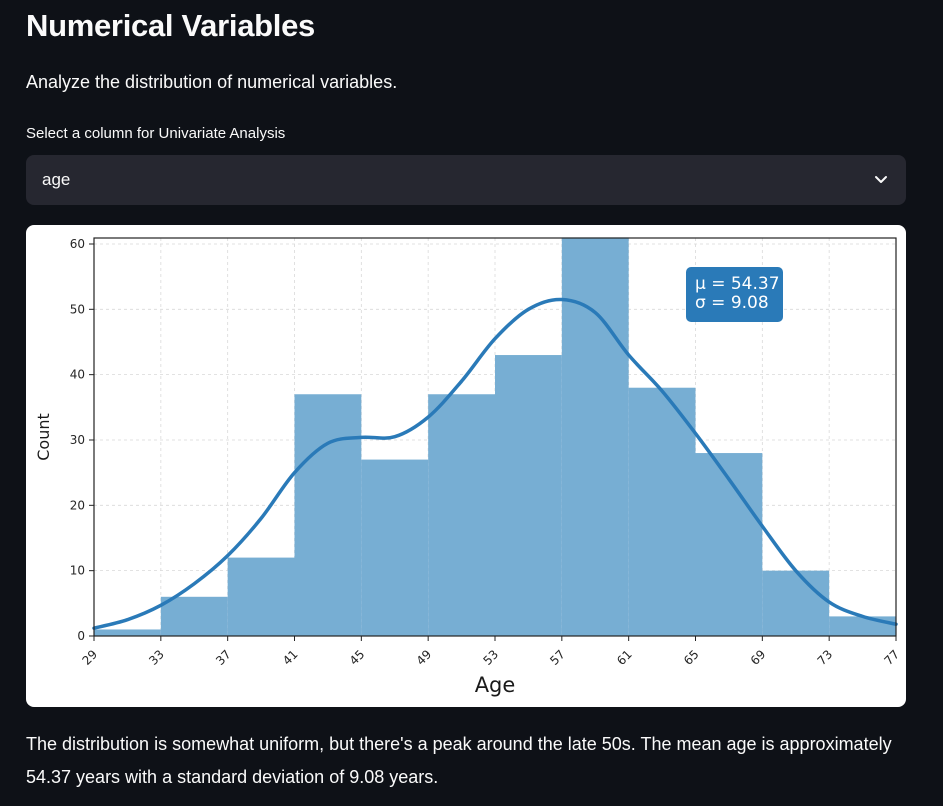 The width and height of the screenshot is (943, 806). I want to click on select-label: Select a column for Univariate Analysis, so click(156, 133).